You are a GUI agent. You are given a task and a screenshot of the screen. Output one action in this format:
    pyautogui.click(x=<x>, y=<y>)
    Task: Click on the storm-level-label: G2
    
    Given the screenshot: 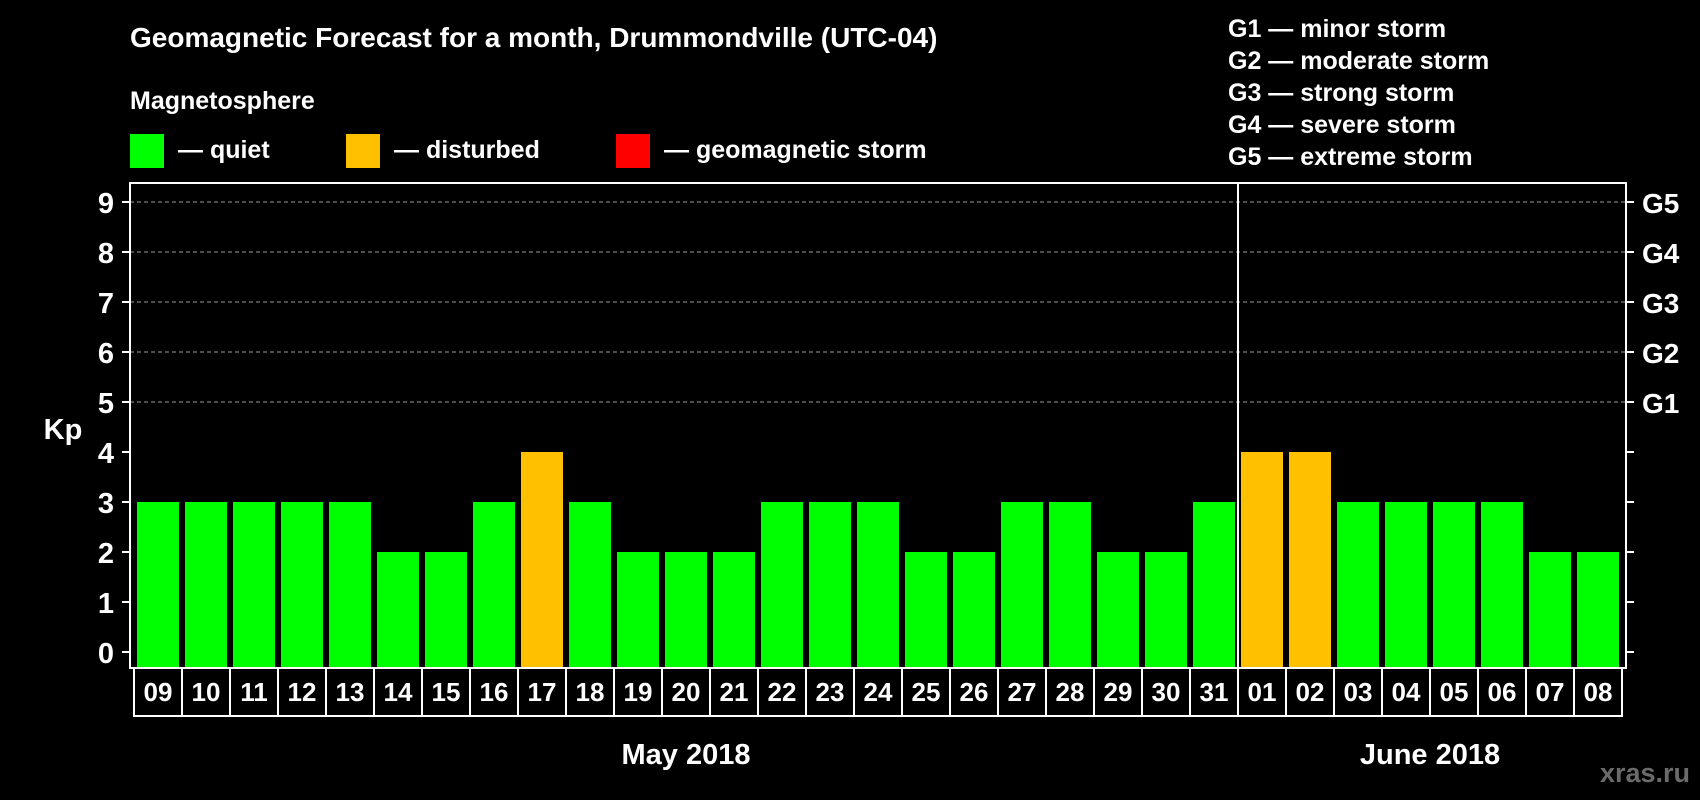 What is the action you would take?
    pyautogui.click(x=1660, y=353)
    